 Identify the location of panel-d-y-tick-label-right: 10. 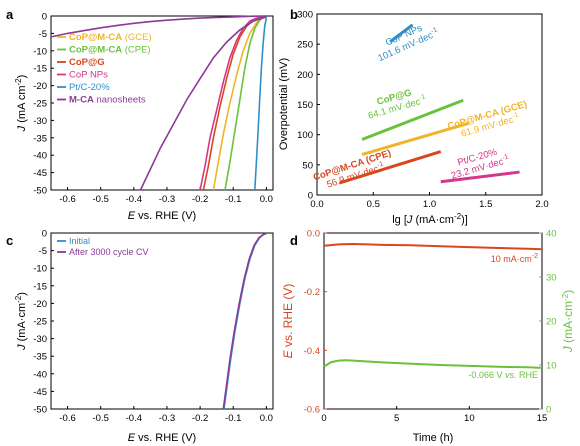
(551, 366).